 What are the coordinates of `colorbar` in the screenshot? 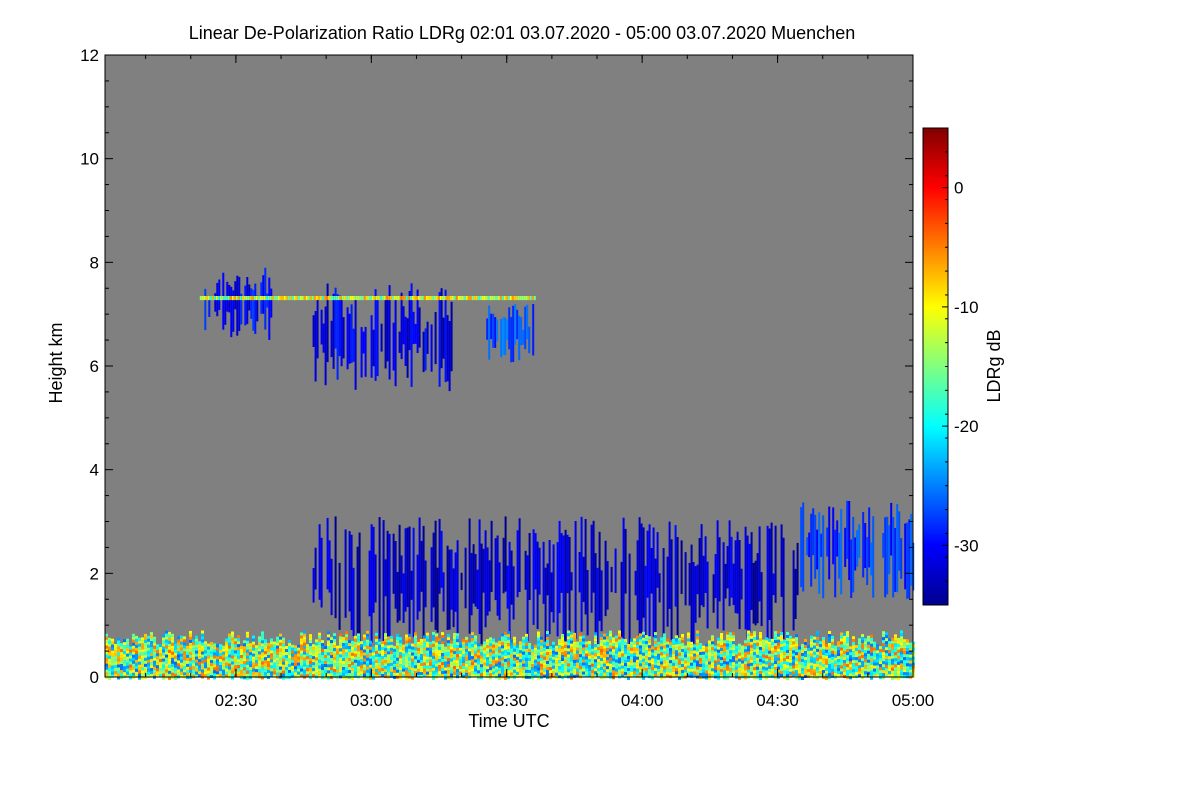 It's located at (935, 366).